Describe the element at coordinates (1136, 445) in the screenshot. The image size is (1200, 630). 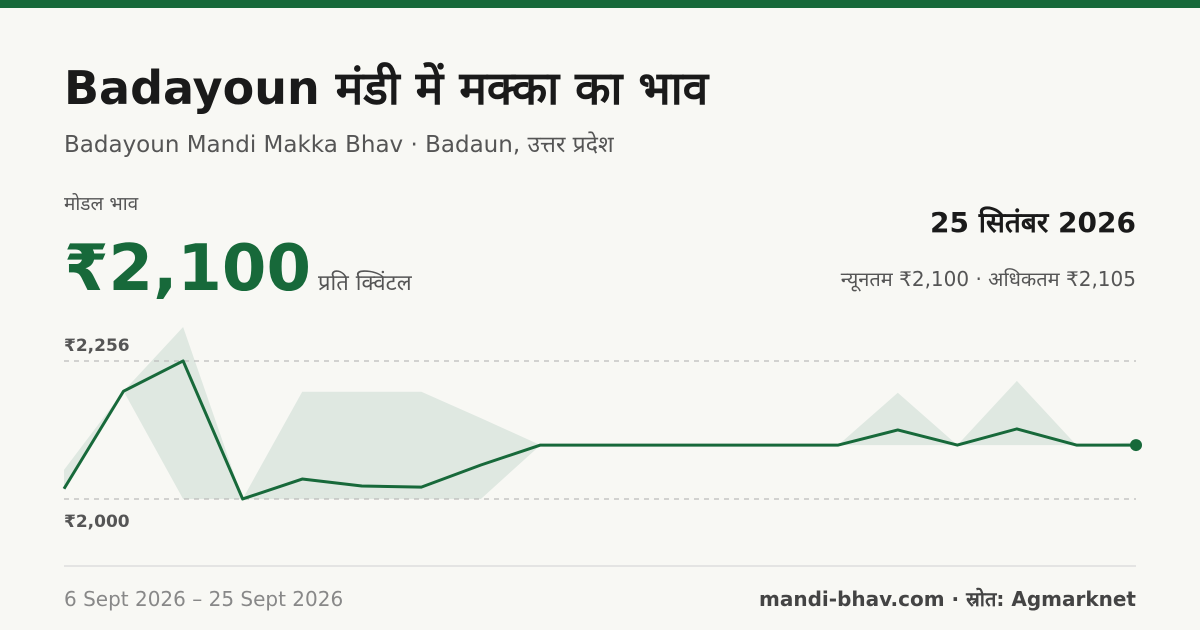
I see `last-point` at that location.